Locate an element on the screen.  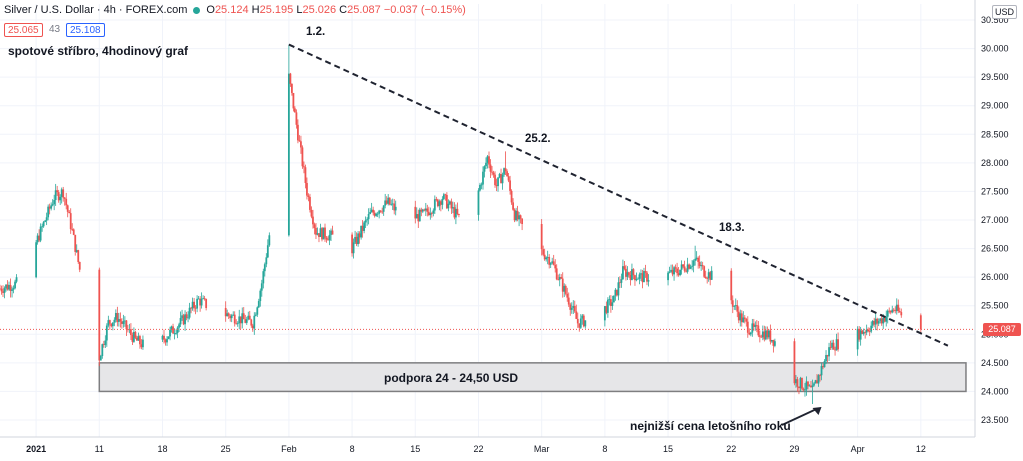
sell-price-button: 25.065 is located at coordinates (23, 30).